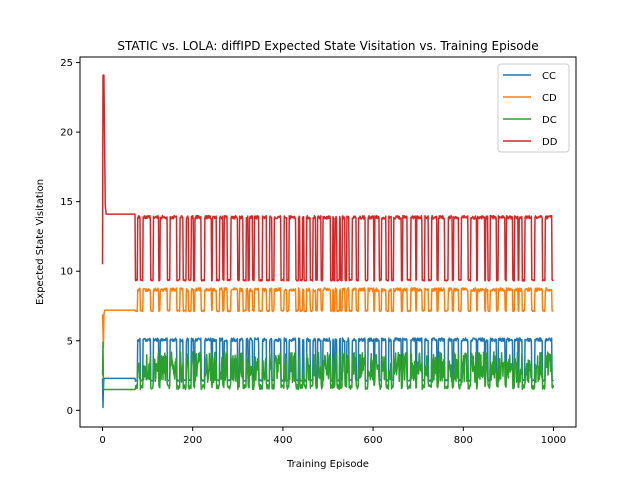 The height and width of the screenshot is (480, 640). I want to click on legend-label-dc: DC, so click(549, 120).